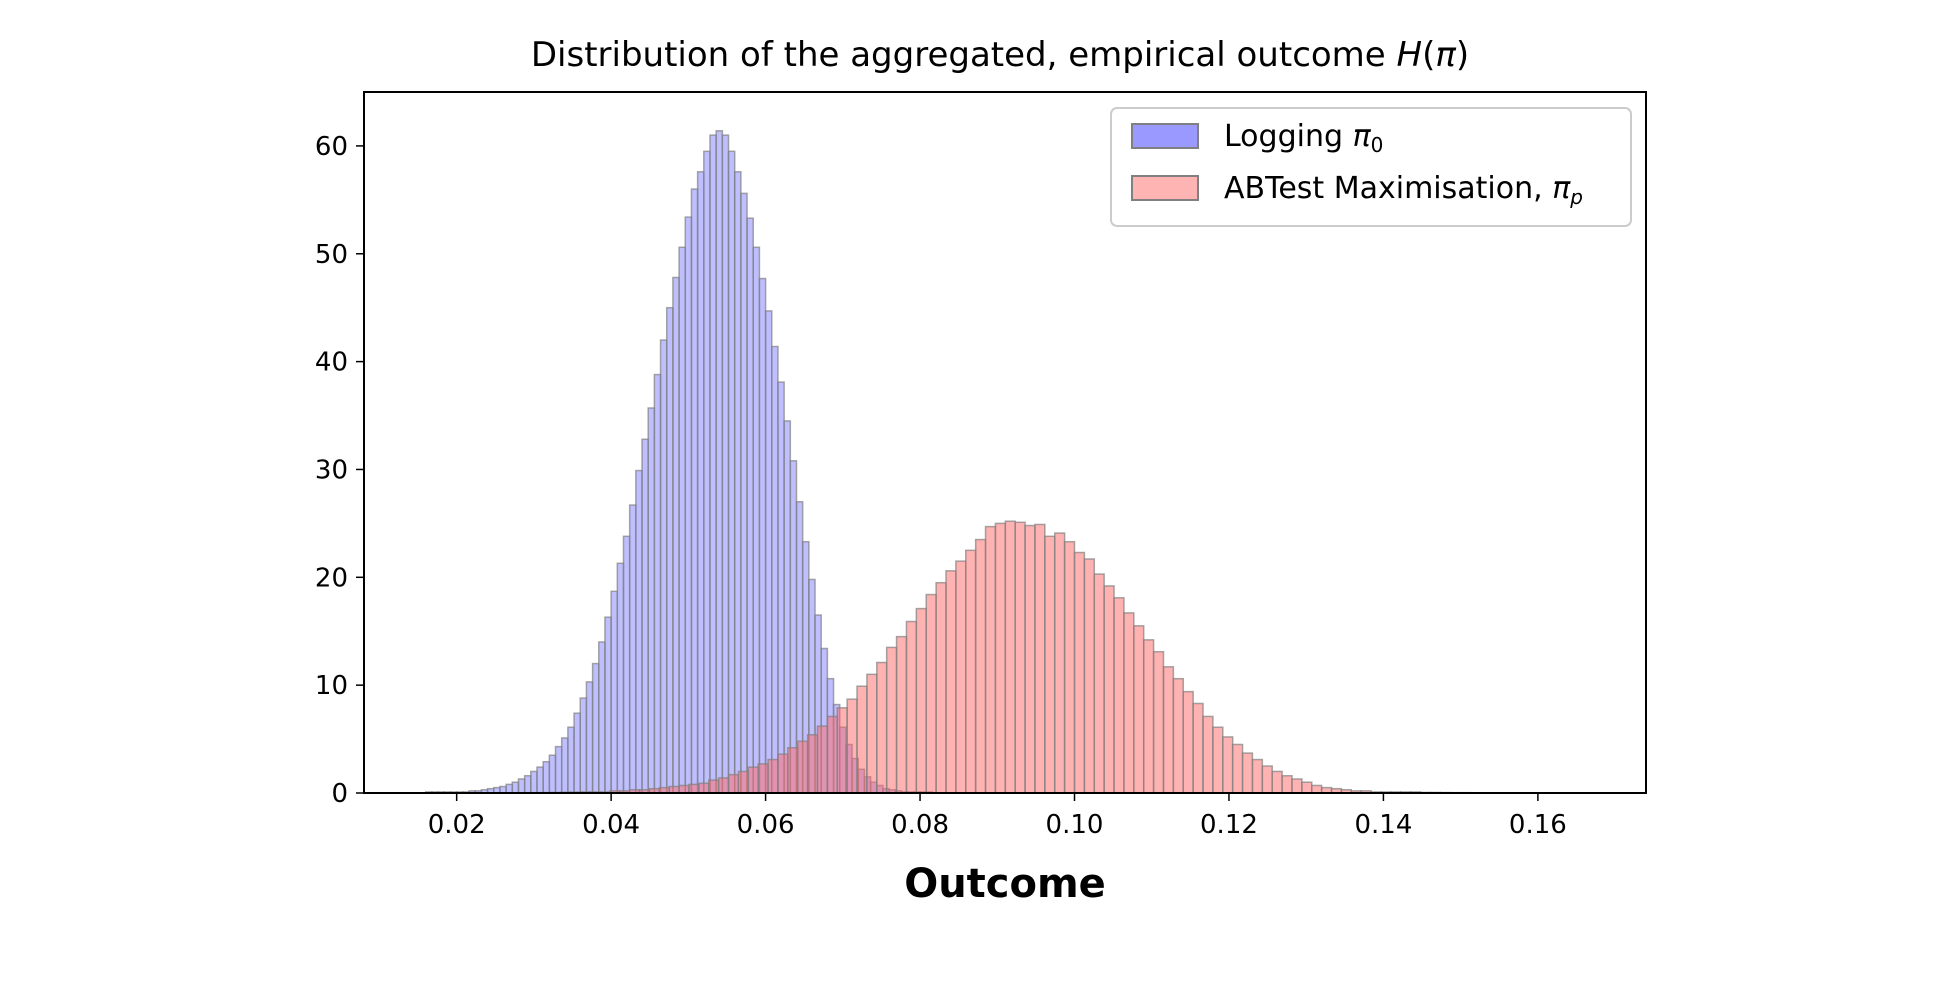  Describe the element at coordinates (457, 825) in the screenshot. I see `x-tick-label: 0.02` at that location.